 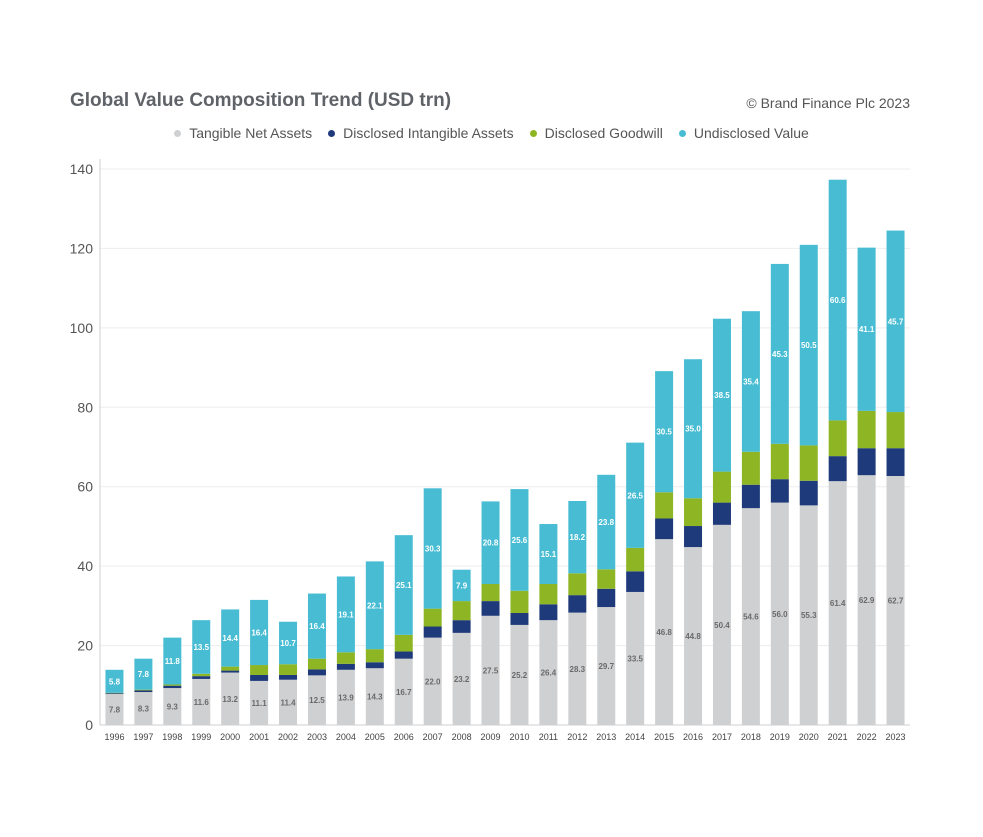 I want to click on data-label: 15.1, so click(x=549, y=554).